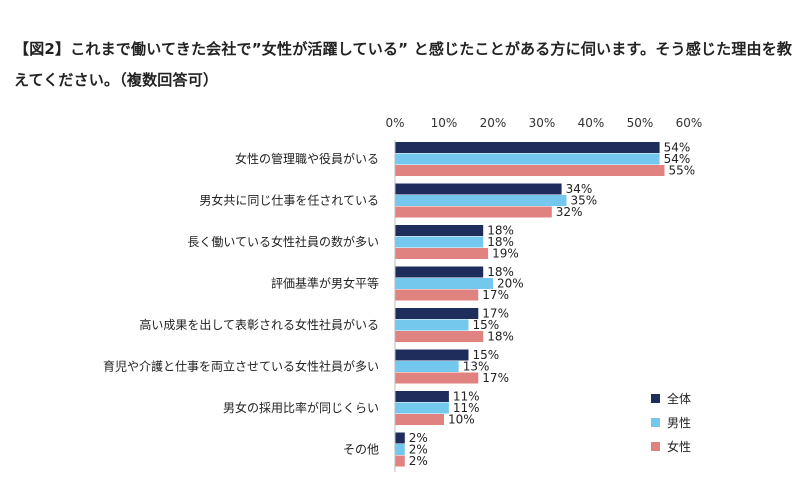 This screenshot has width=800, height=500. What do you see at coordinates (505, 254) in the screenshot?
I see `value-label: 19%` at bounding box center [505, 254].